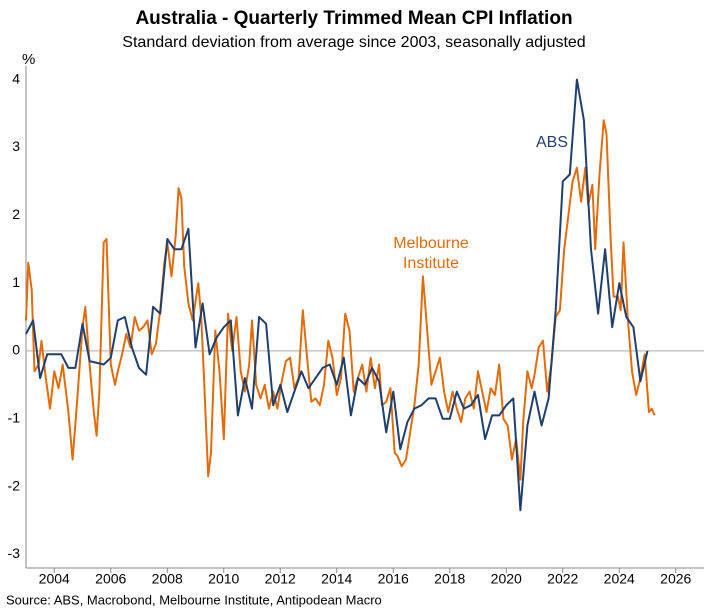 This screenshot has width=708, height=613. What do you see at coordinates (16, 78) in the screenshot?
I see `y-tick-label: 4` at bounding box center [16, 78].